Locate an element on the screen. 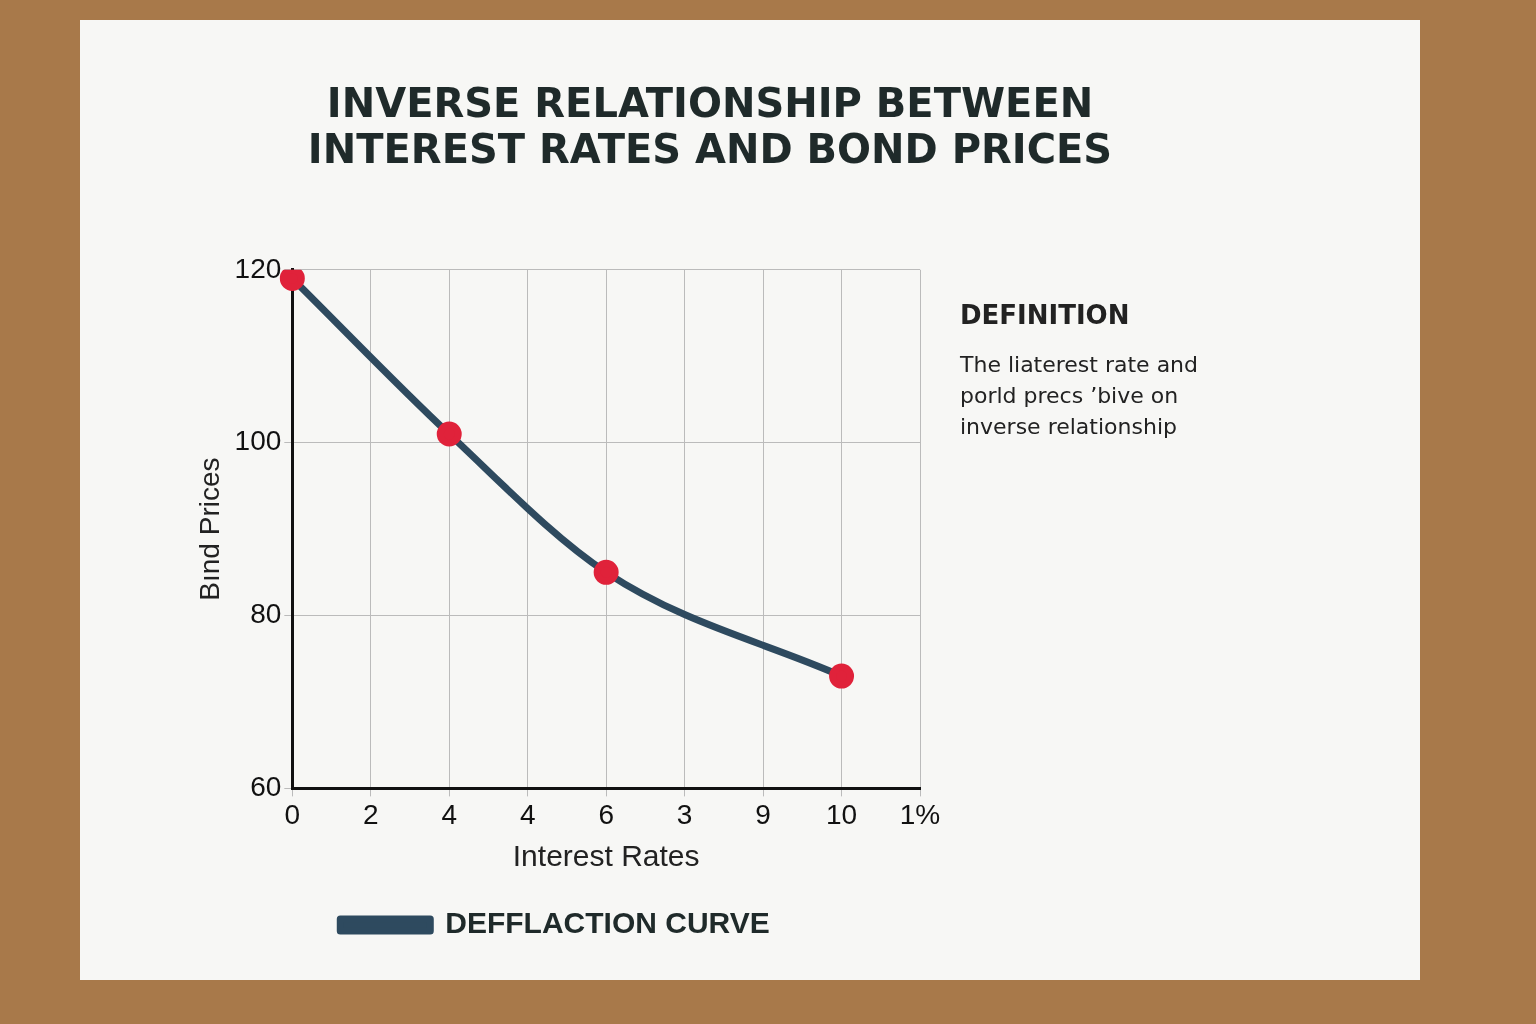  y-tick-label: 120 is located at coordinates (258, 268).